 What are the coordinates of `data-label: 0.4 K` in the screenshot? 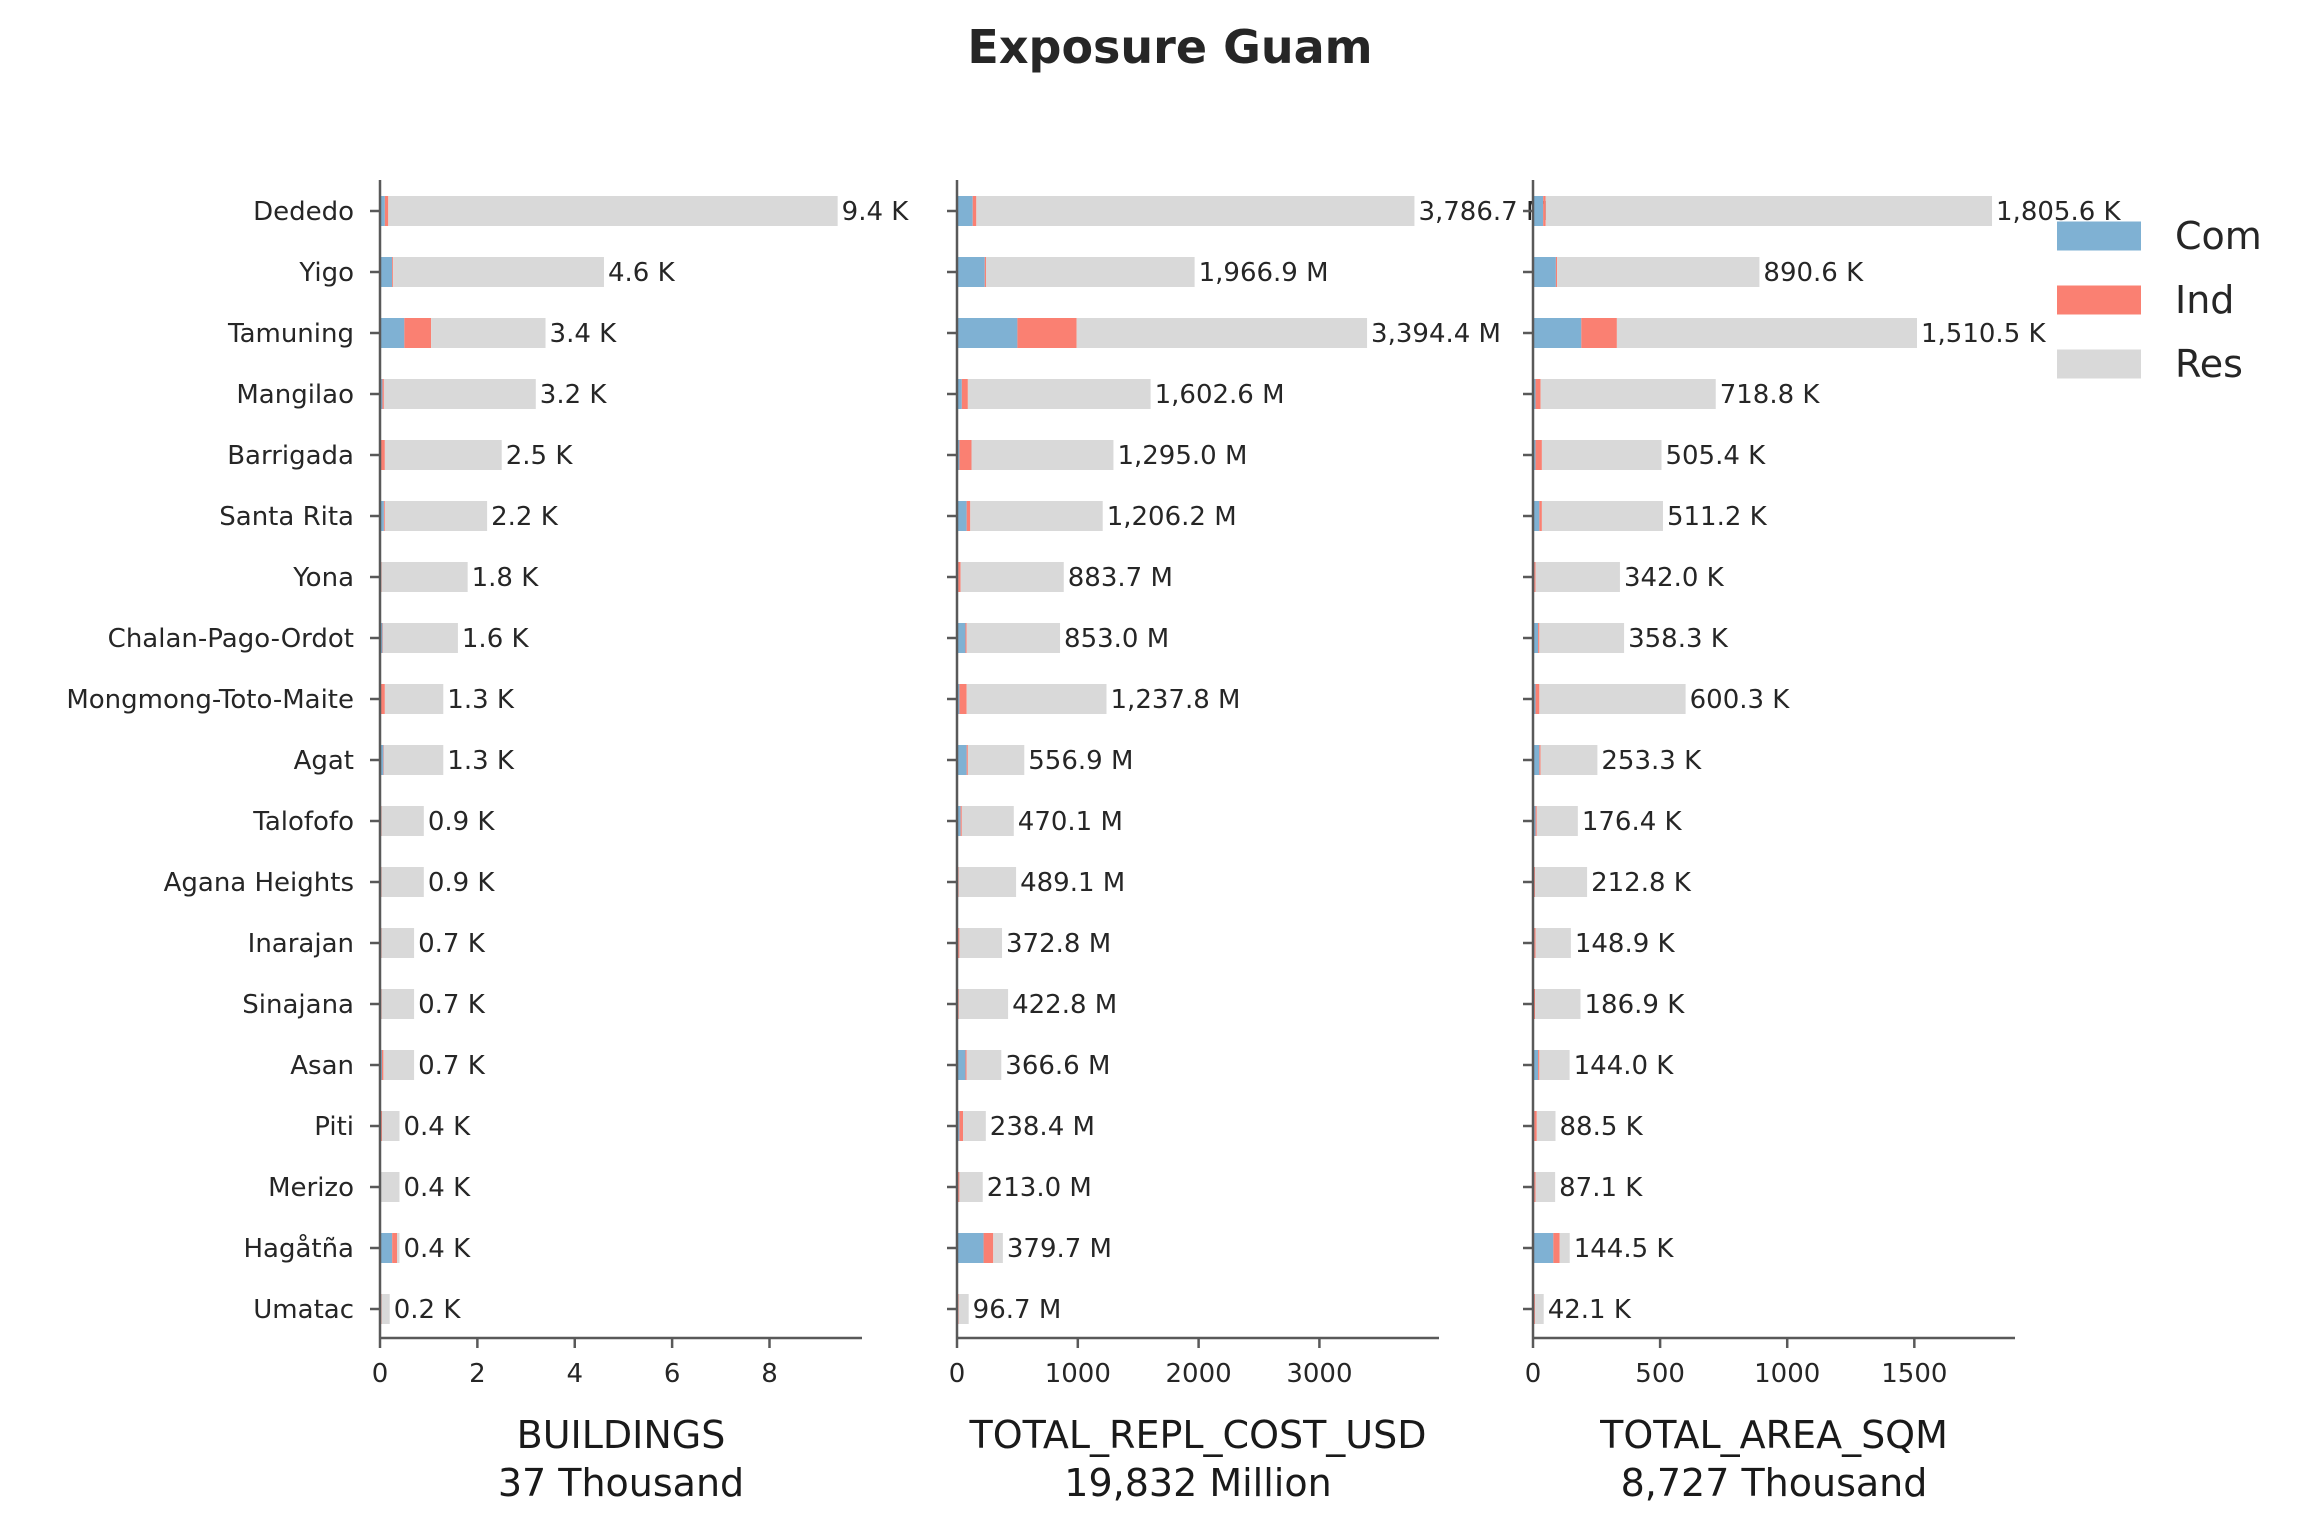 It's located at (437, 1127).